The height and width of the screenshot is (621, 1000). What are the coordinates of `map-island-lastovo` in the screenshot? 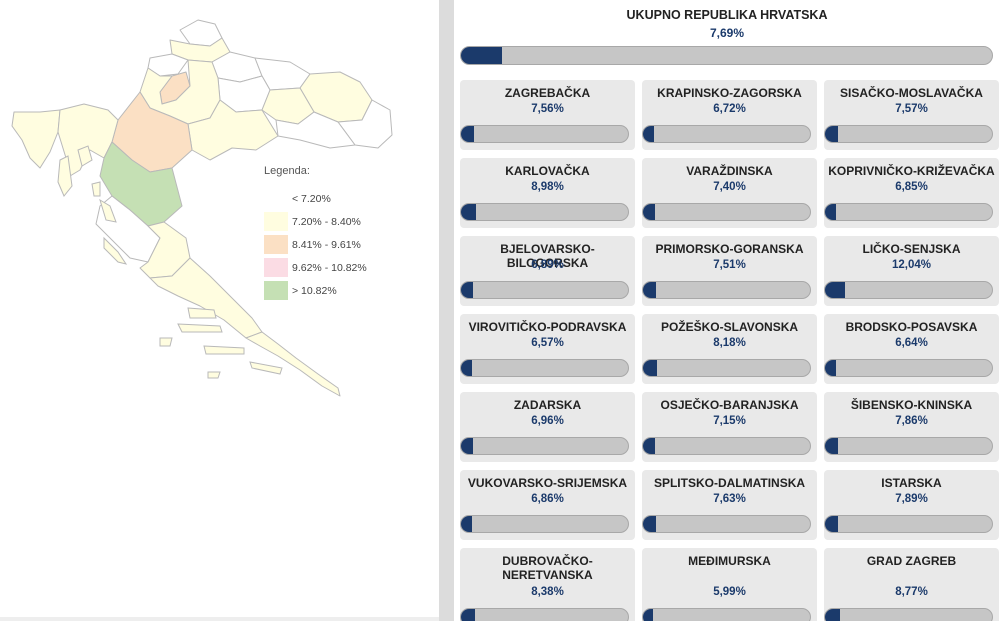 It's located at (214, 375).